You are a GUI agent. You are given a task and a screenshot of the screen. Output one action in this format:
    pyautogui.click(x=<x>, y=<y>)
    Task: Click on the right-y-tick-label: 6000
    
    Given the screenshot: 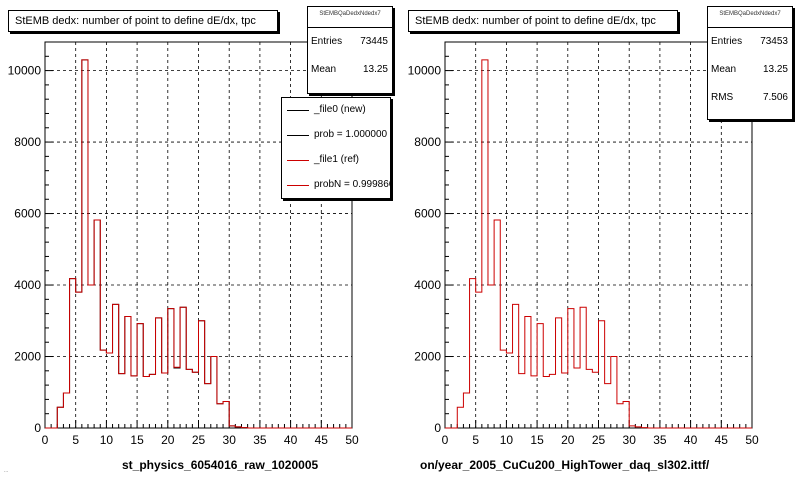 What is the action you would take?
    pyautogui.click(x=427, y=214)
    